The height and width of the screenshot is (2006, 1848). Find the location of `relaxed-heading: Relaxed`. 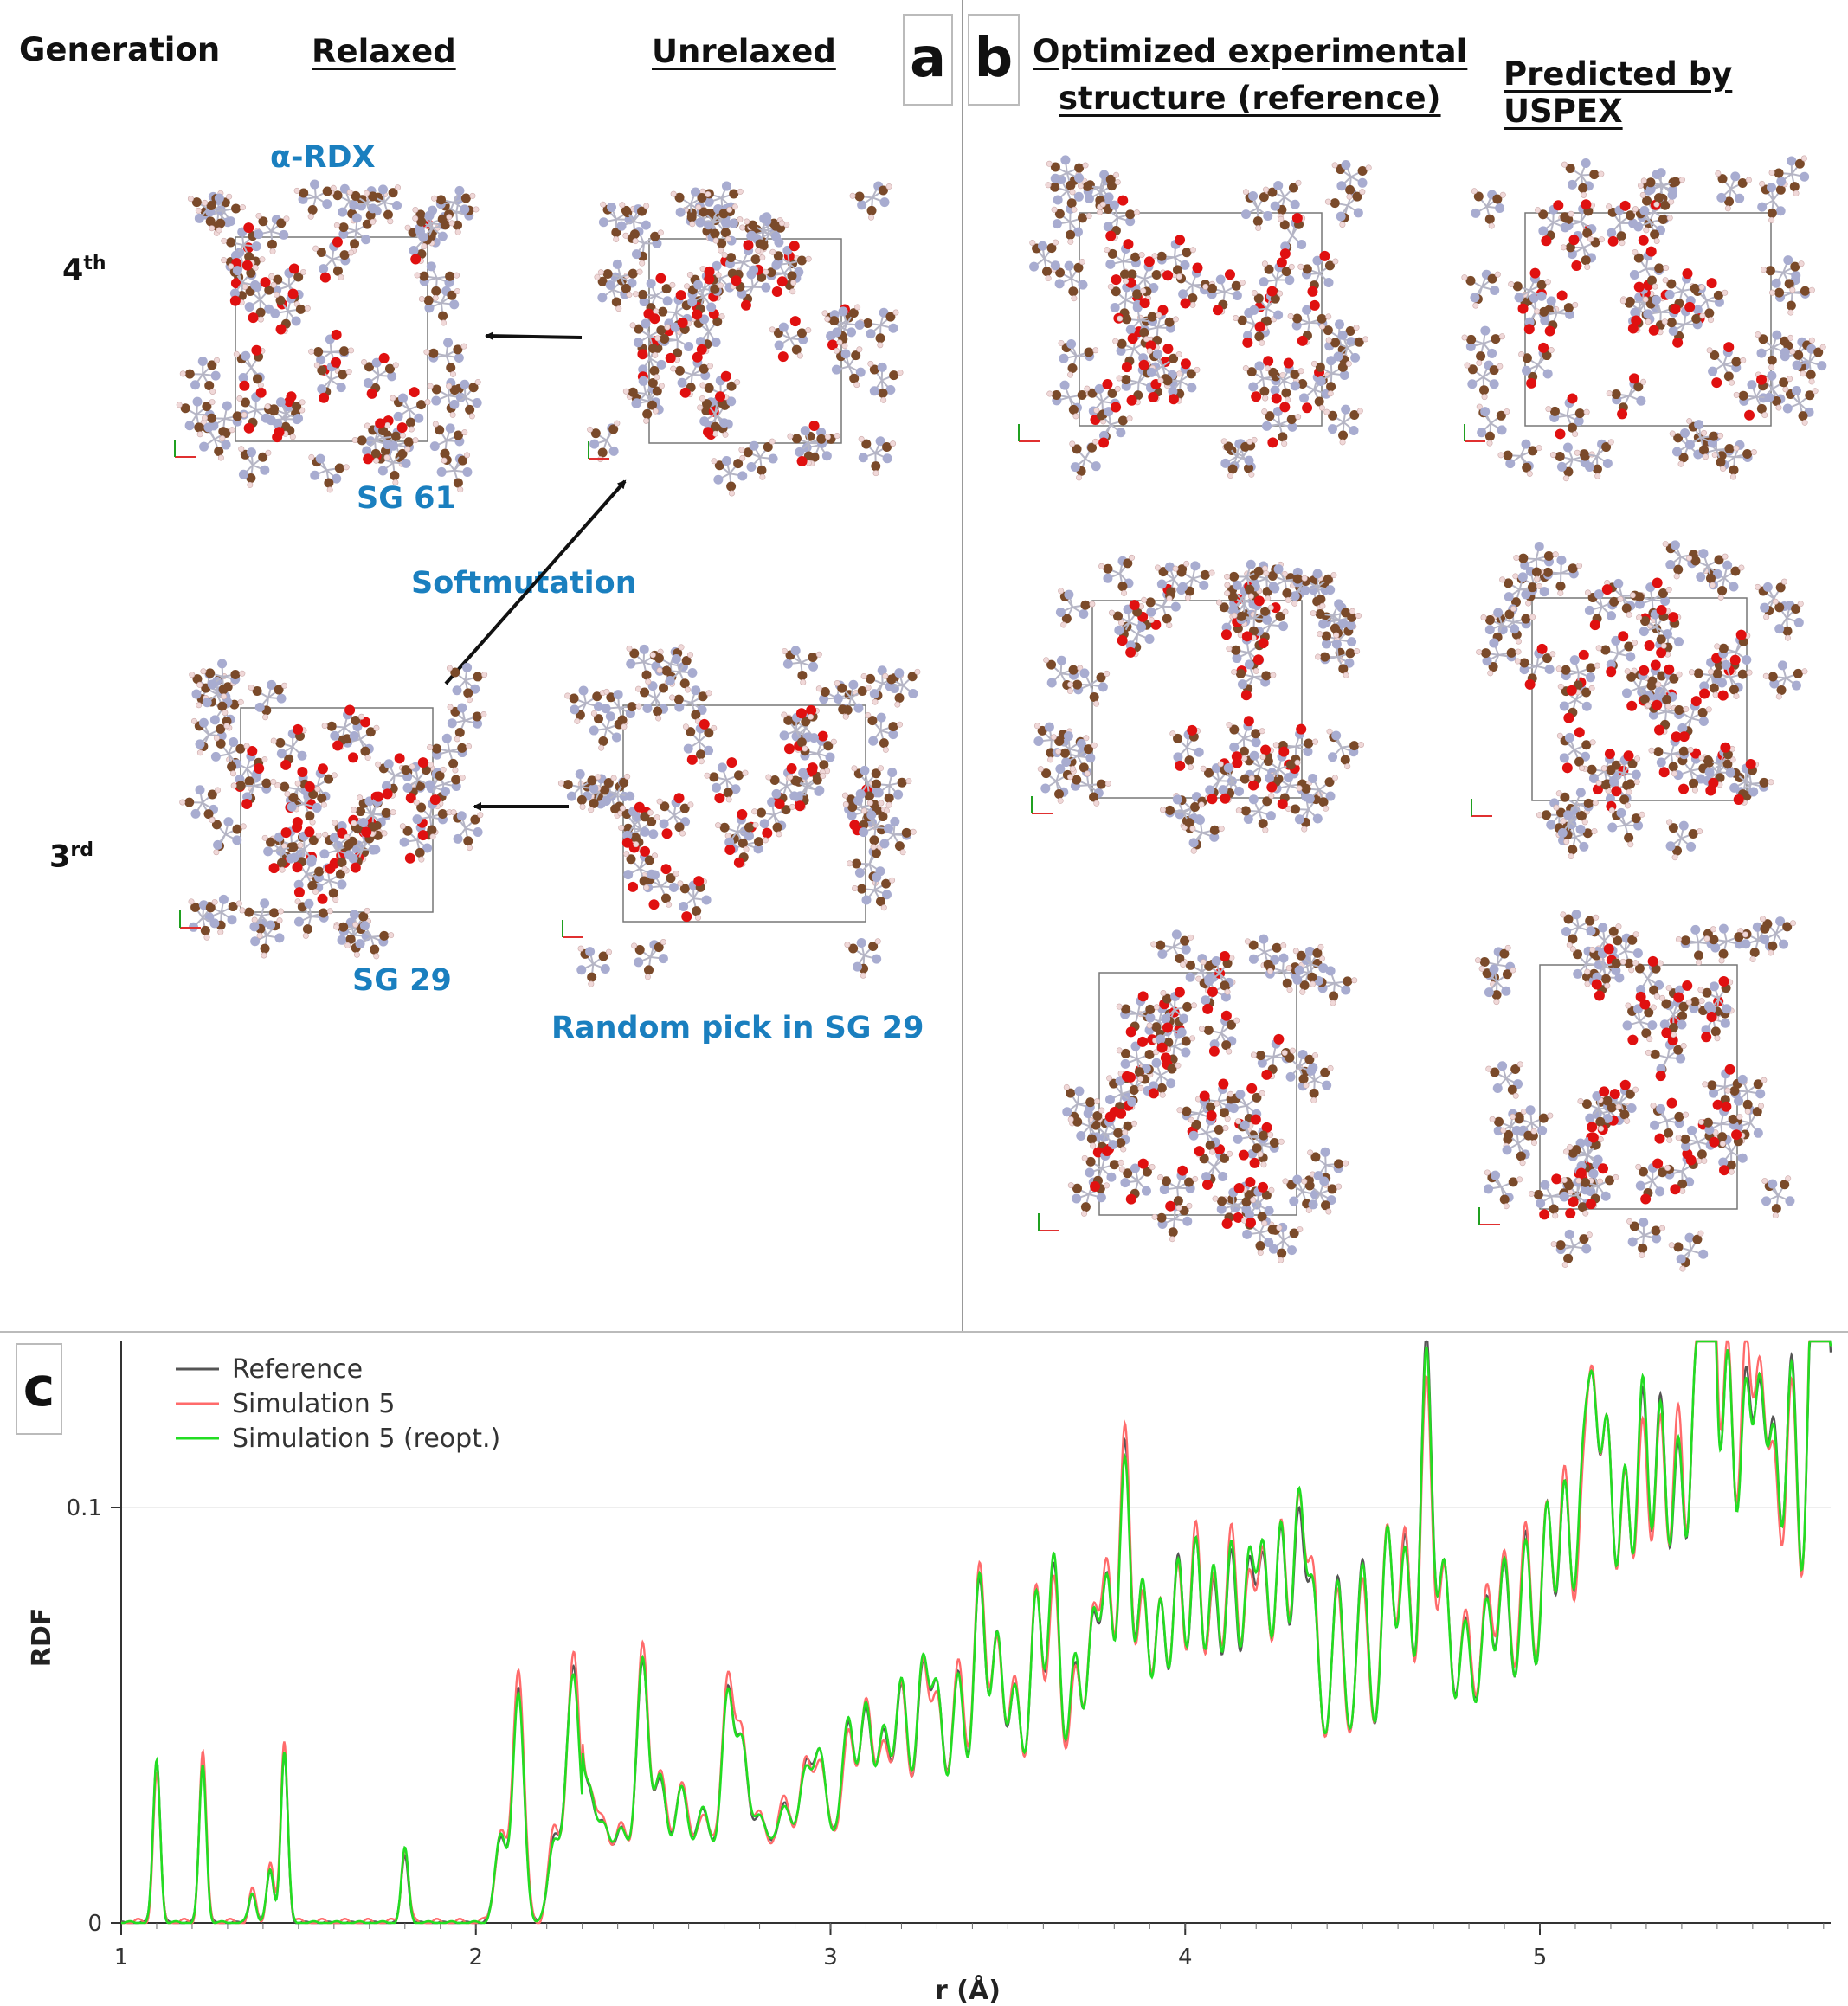

relaxed-heading: Relaxed is located at coordinates (384, 51).